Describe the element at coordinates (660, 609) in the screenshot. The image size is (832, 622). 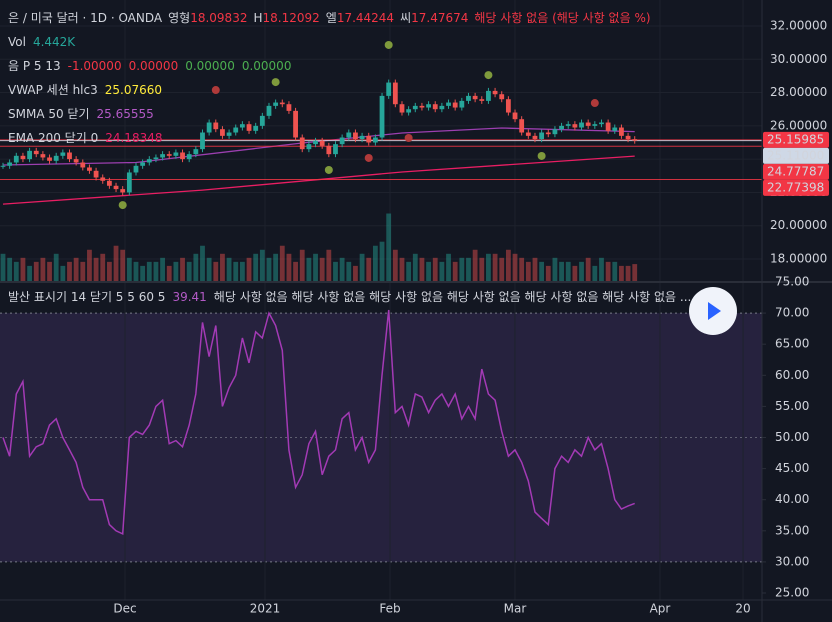
I see `x-tick-label: Apr` at that location.